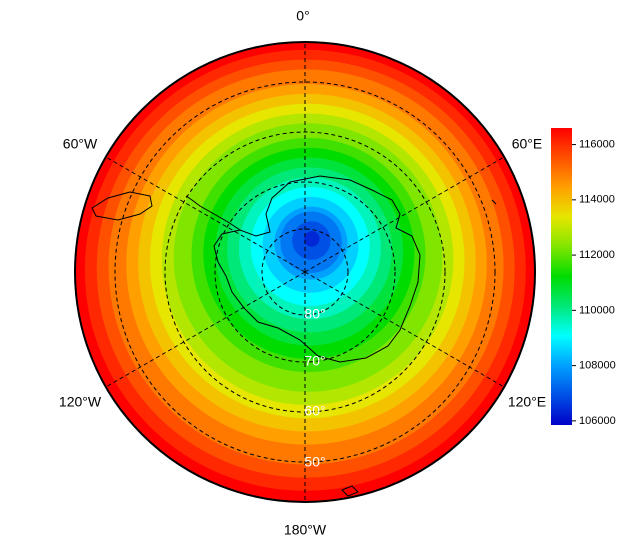  I want to click on colorbar-tick-label: 114000, so click(597, 200).